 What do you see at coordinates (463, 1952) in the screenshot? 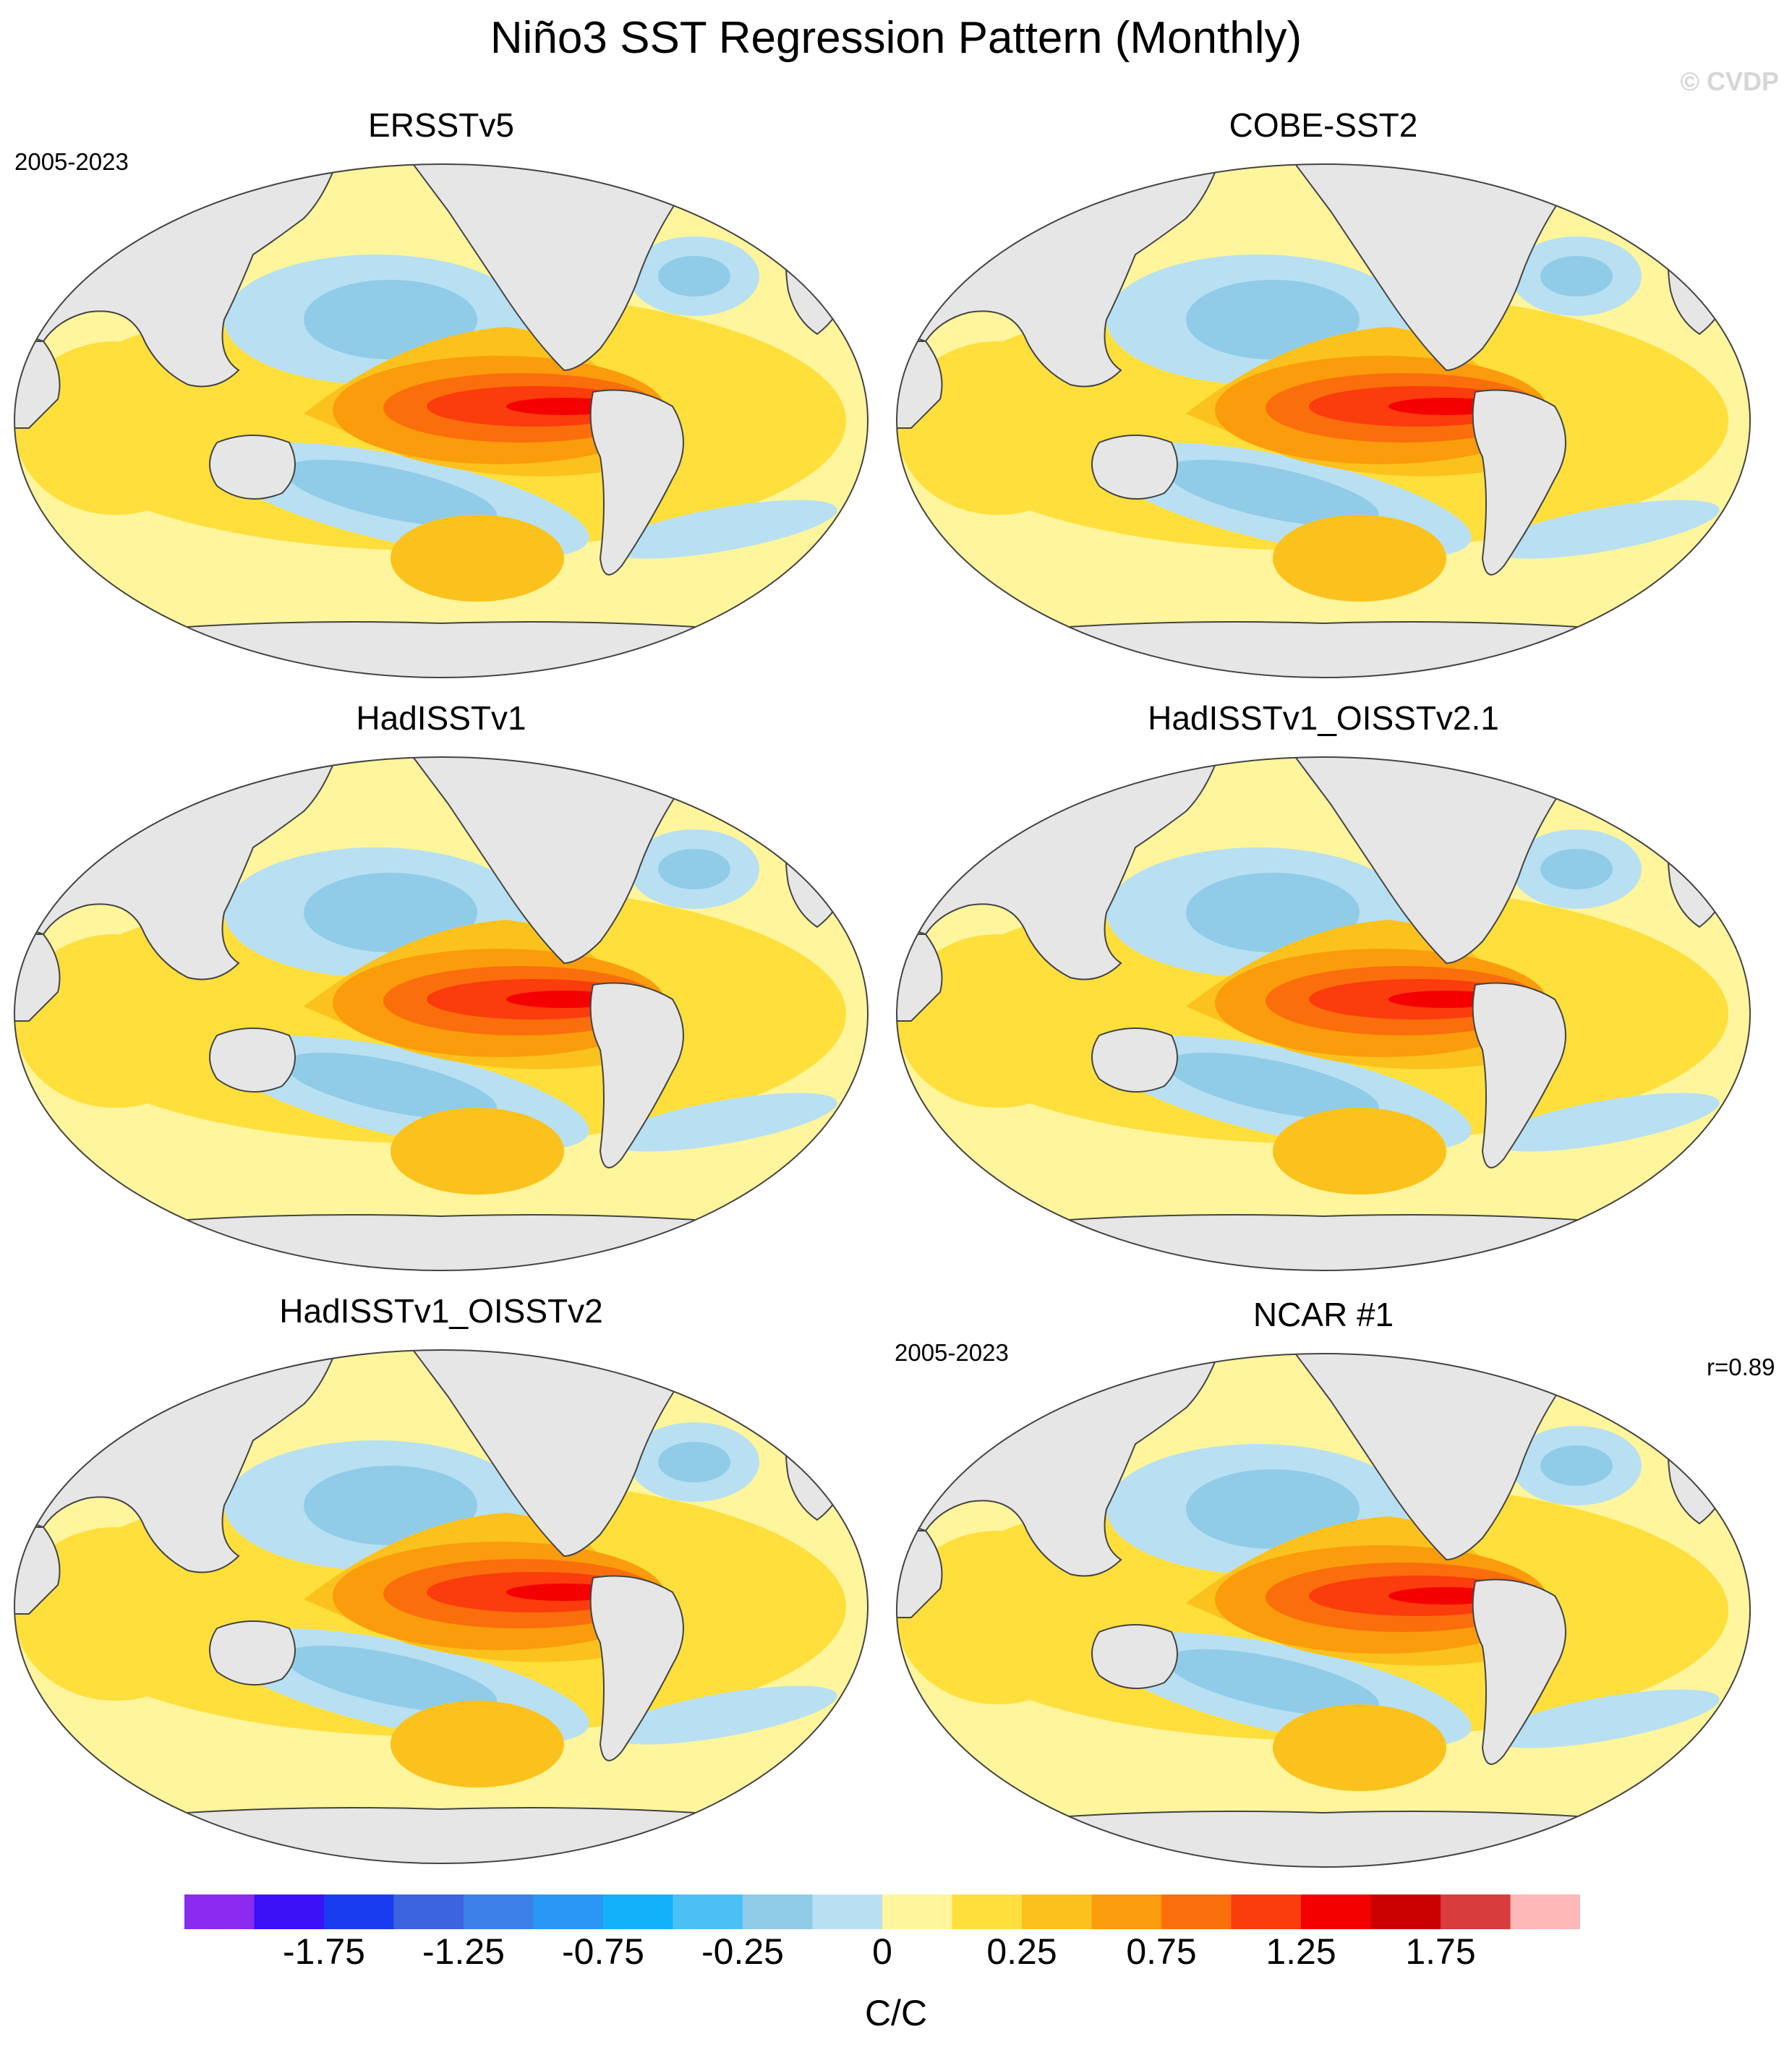
I see `colorbar-tick-label: -1.25` at bounding box center [463, 1952].